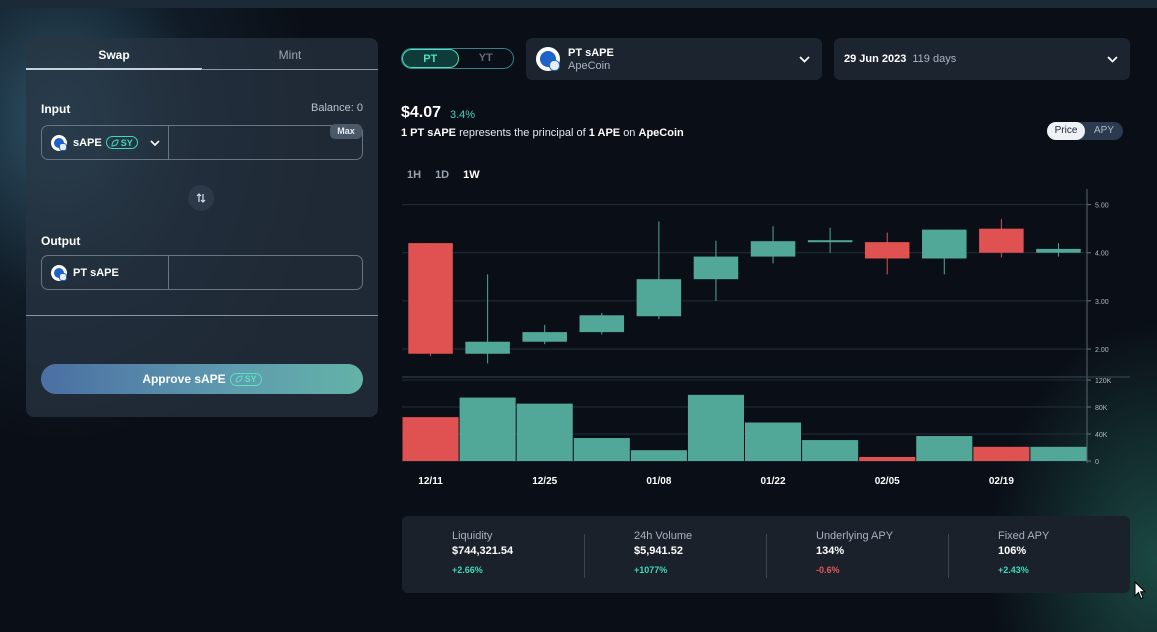  I want to click on stat-change: +2.66%, so click(467, 569).